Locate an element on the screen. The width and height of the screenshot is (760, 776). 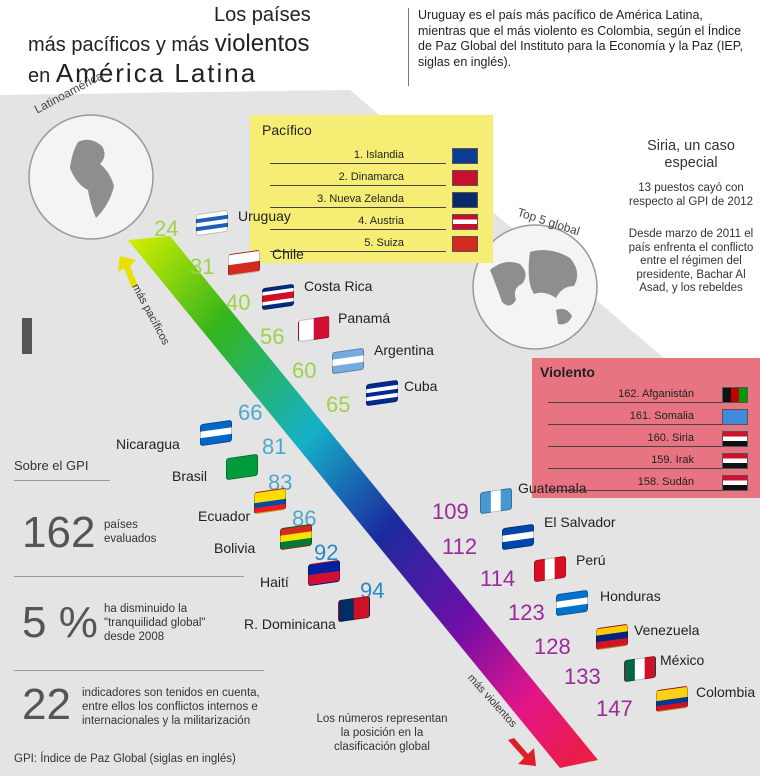
stat-countries-value: 162 is located at coordinates (59, 532).